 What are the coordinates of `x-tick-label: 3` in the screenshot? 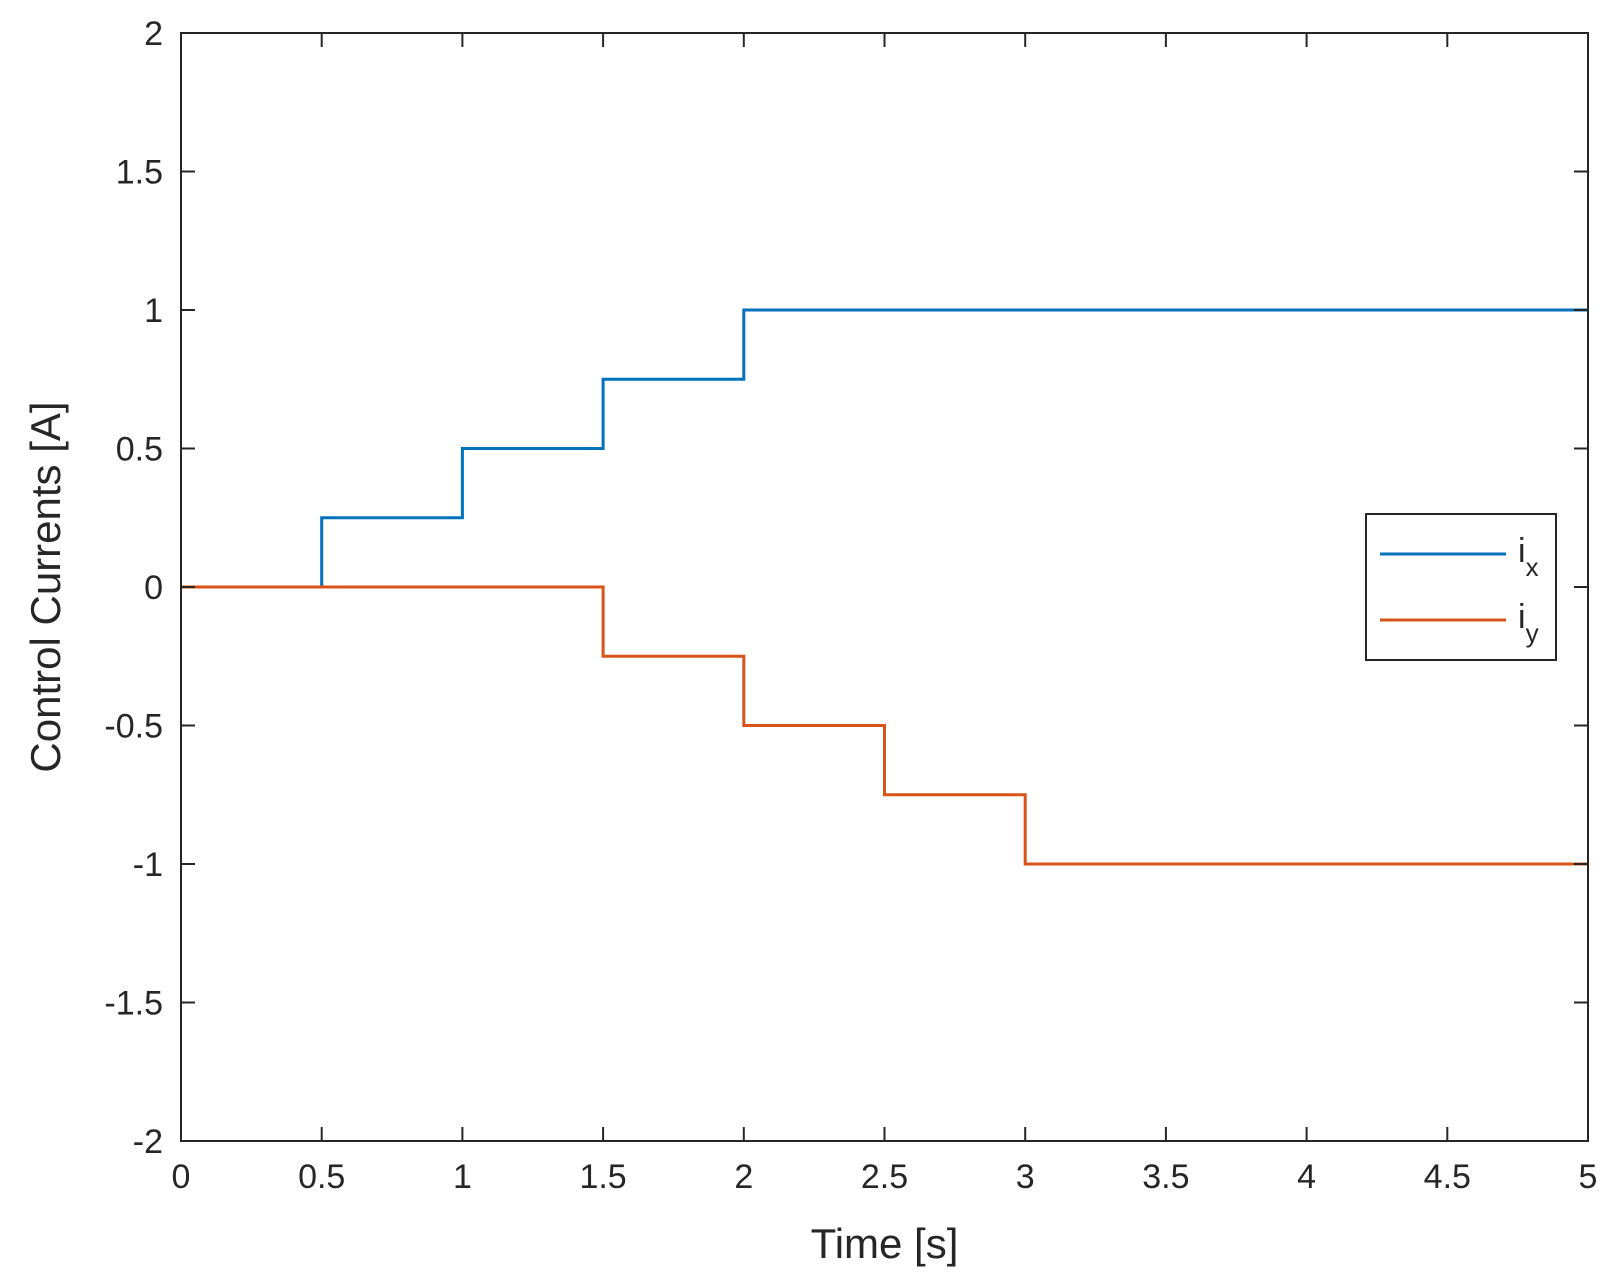 It's located at (1025, 1177).